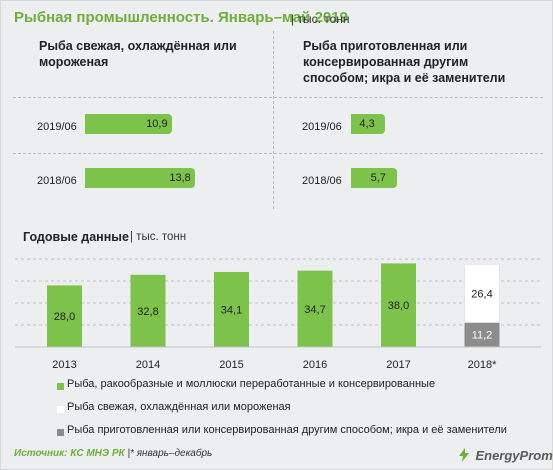 Image resolution: width=553 pixels, height=470 pixels. What do you see at coordinates (398, 365) in the screenshot?
I see `x-tick-label: 2017` at bounding box center [398, 365].